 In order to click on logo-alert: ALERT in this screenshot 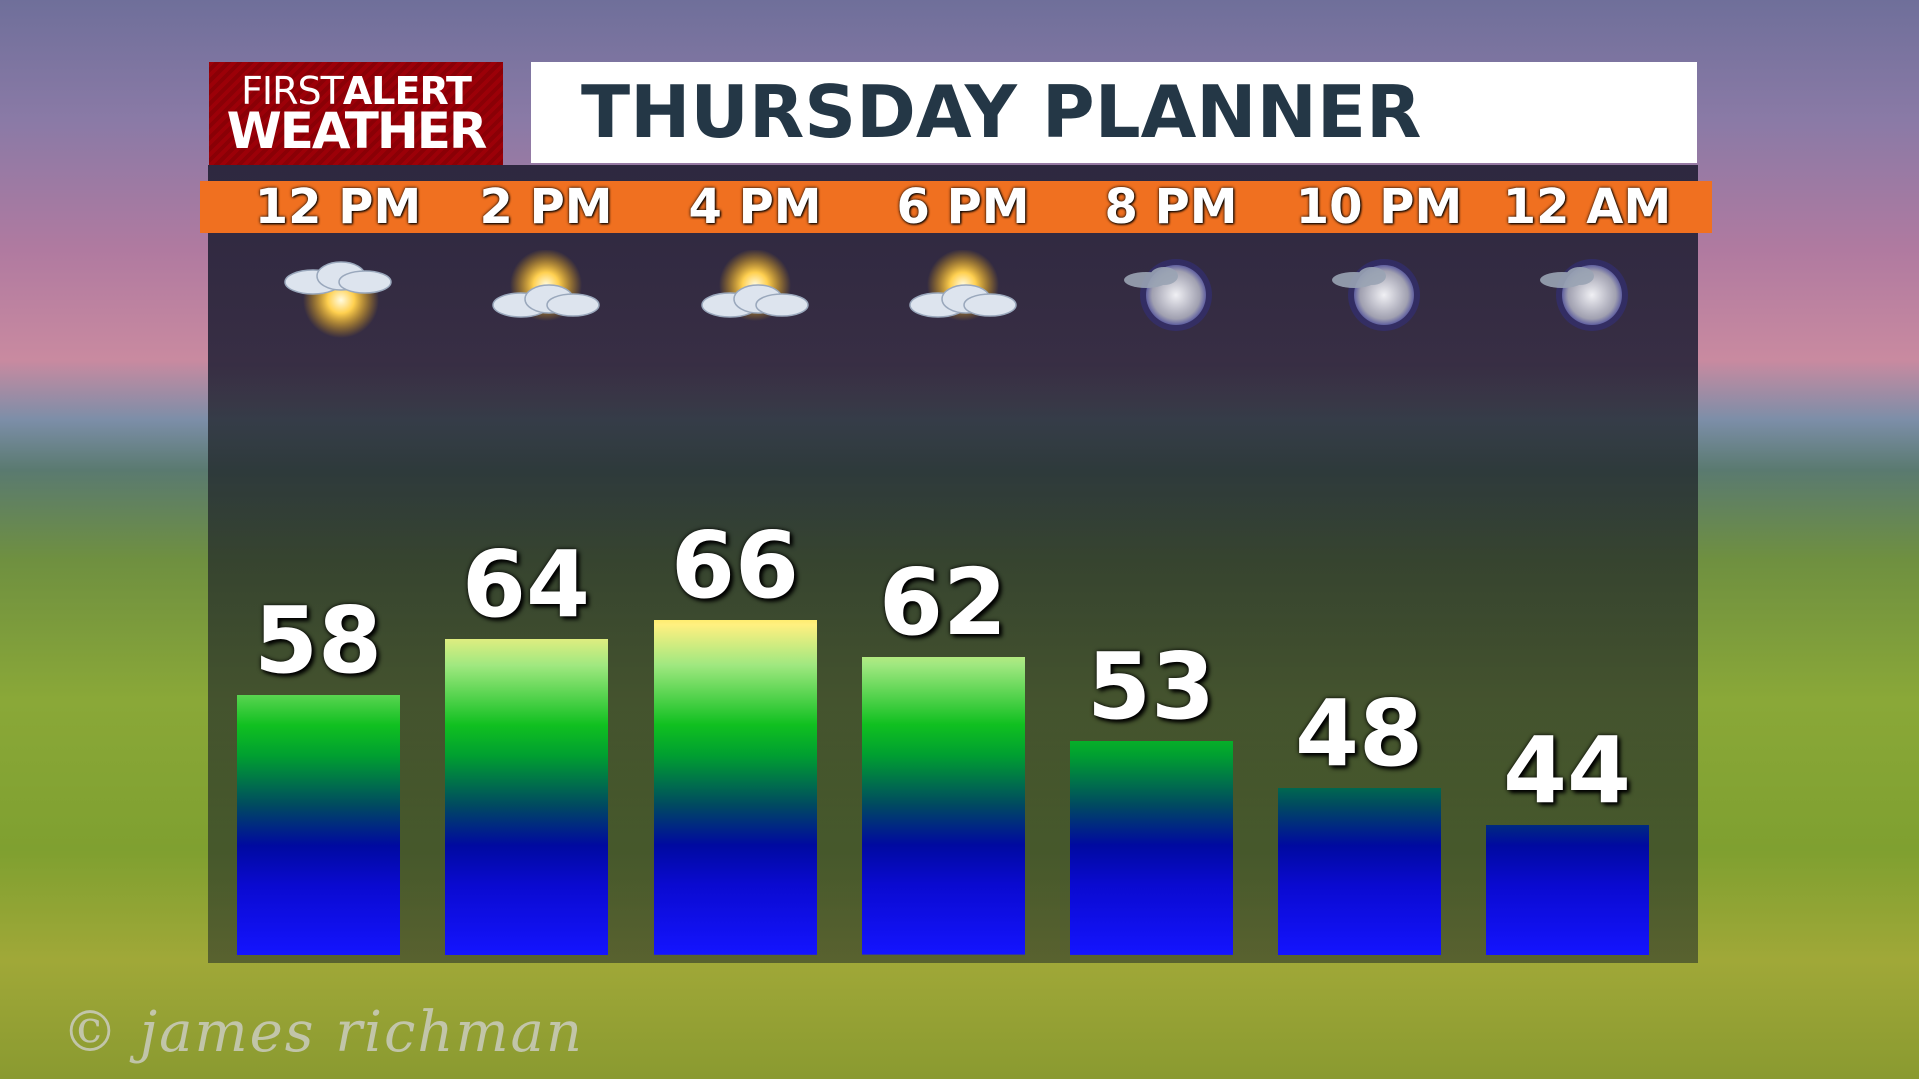, I will do `click(407, 91)`.